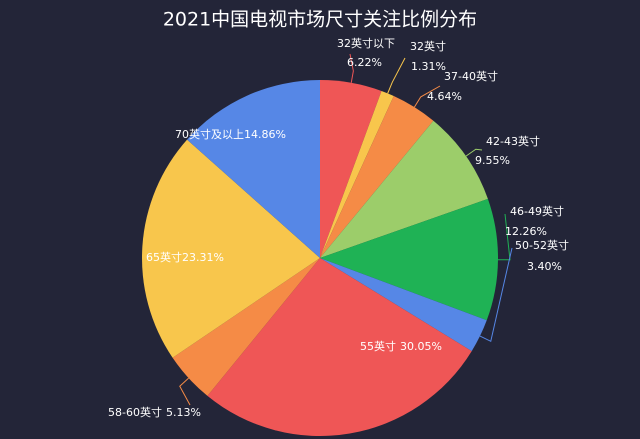 The width and height of the screenshot is (640, 439). Describe the element at coordinates (366, 43) in the screenshot. I see `slice-label: 32英寸以下` at that location.